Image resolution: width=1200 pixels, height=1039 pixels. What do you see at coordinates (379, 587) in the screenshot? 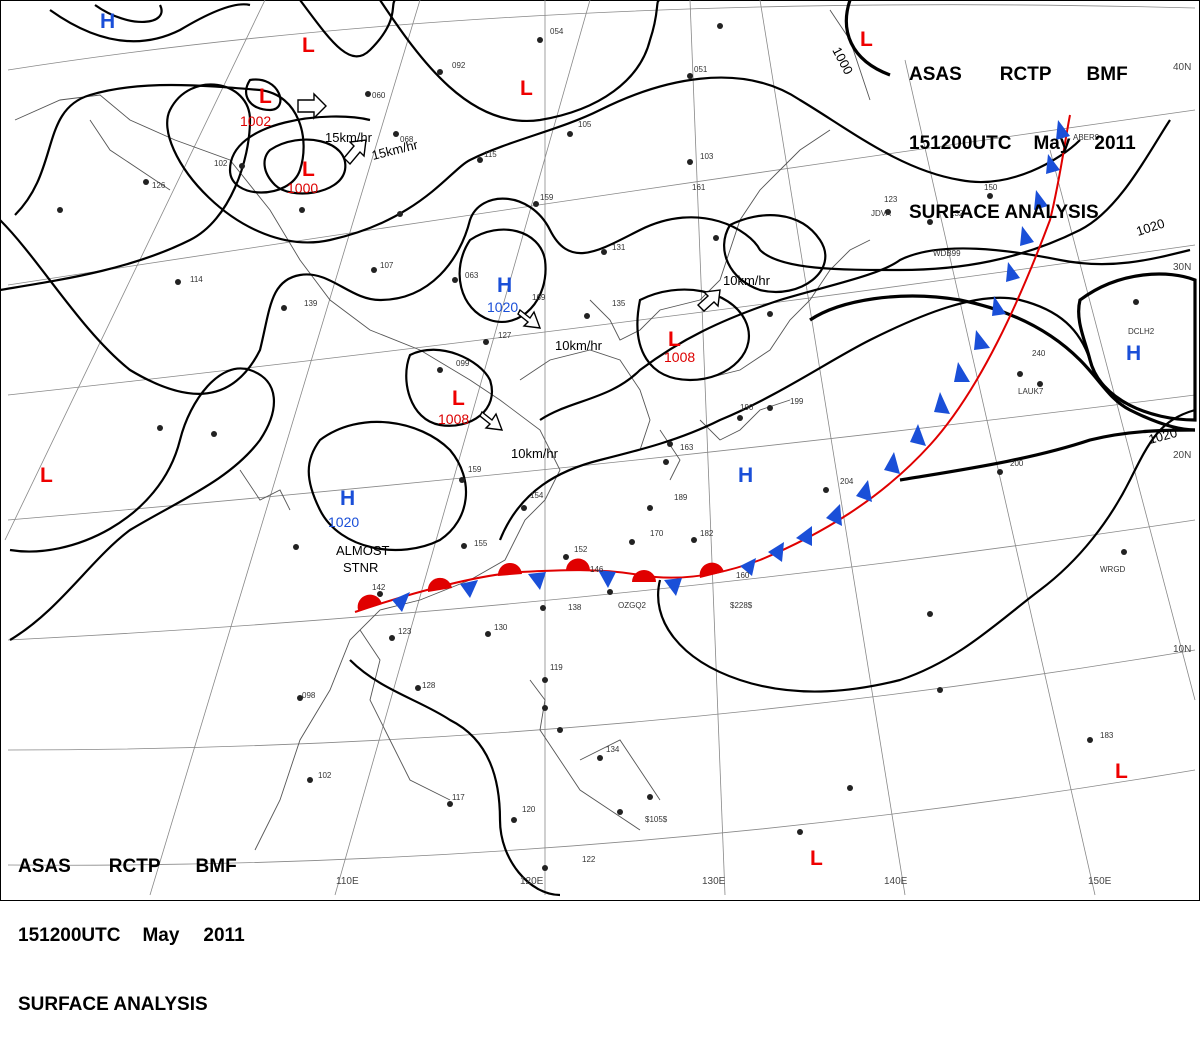
I see `svg-text: 142` at bounding box center [379, 587].